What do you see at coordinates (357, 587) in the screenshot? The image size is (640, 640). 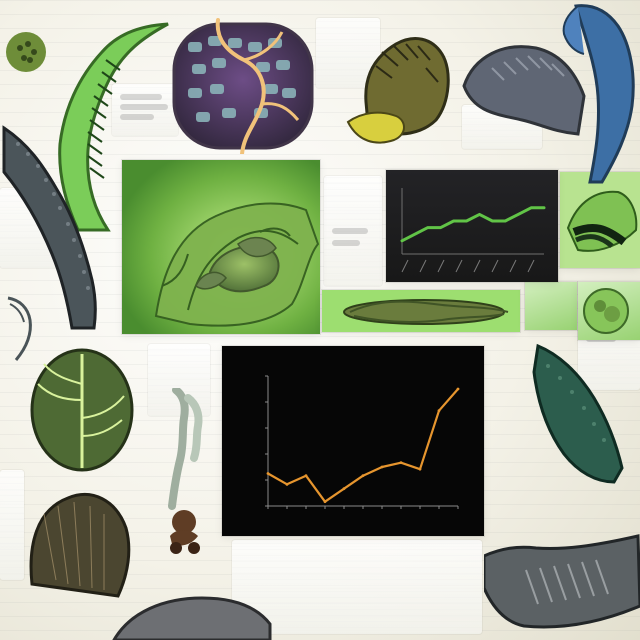 I see `note-block-bottom` at bounding box center [357, 587].